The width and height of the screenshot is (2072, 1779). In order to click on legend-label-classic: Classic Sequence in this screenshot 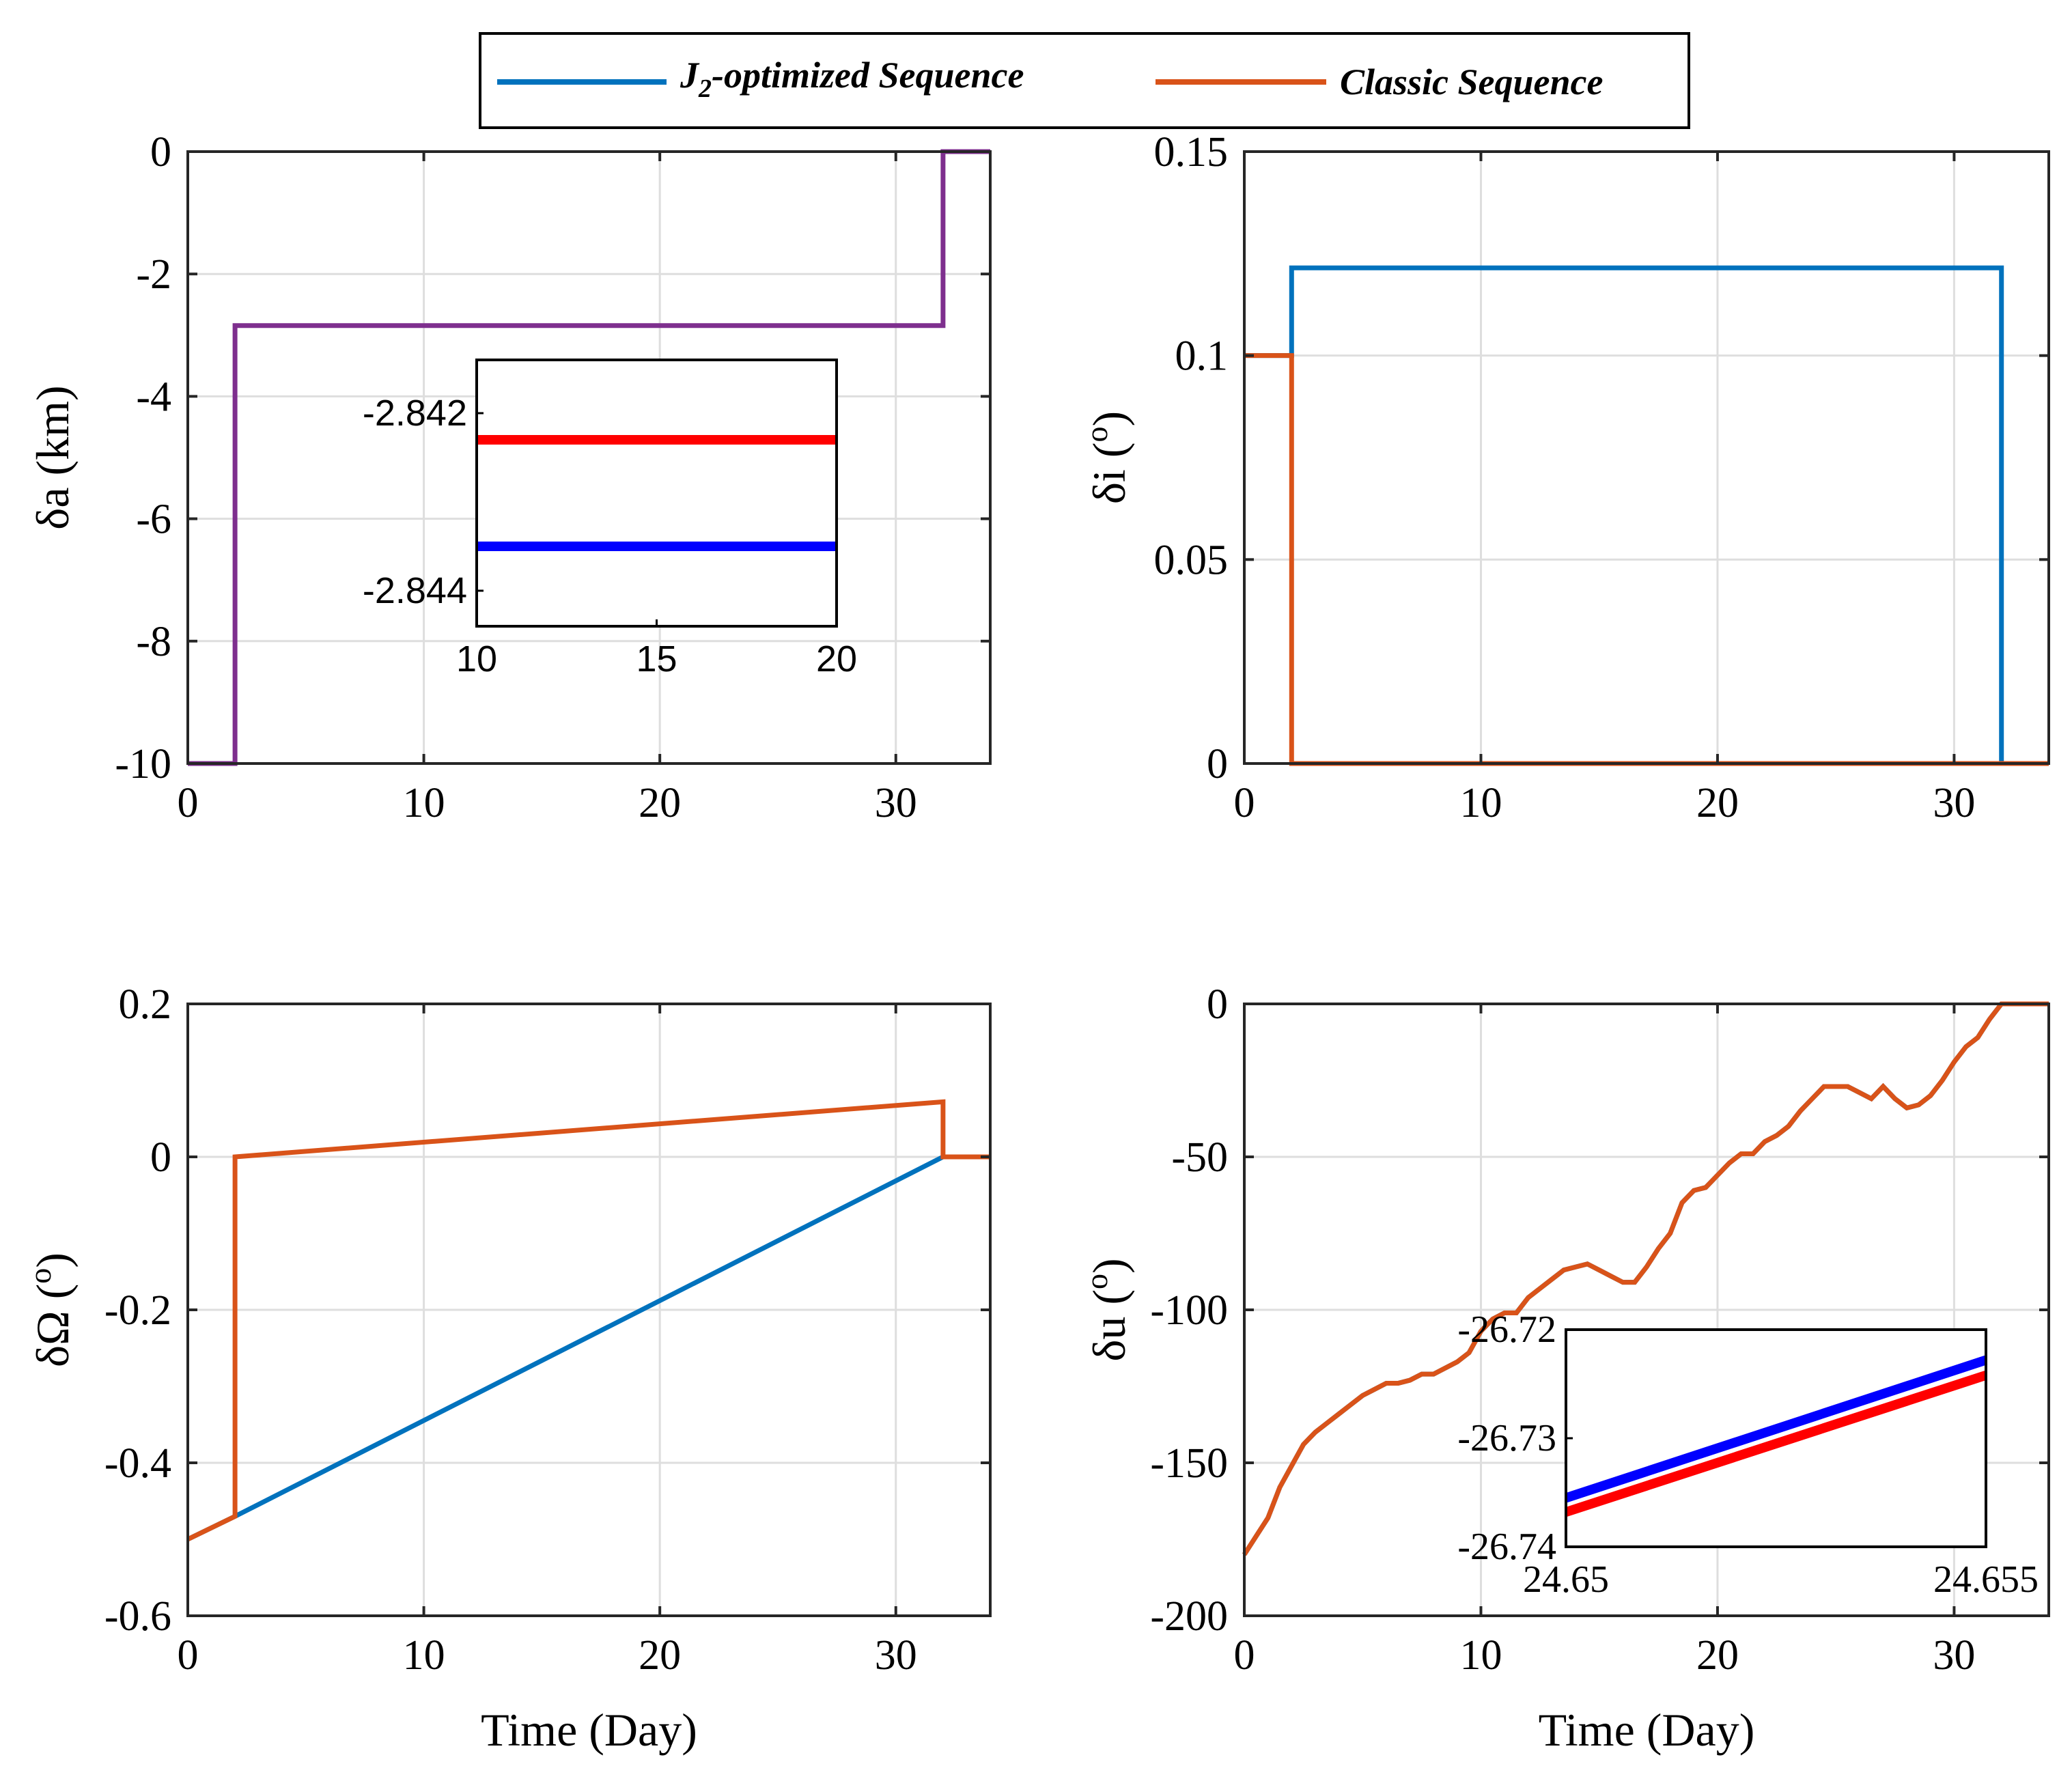, I will do `click(1472, 82)`.